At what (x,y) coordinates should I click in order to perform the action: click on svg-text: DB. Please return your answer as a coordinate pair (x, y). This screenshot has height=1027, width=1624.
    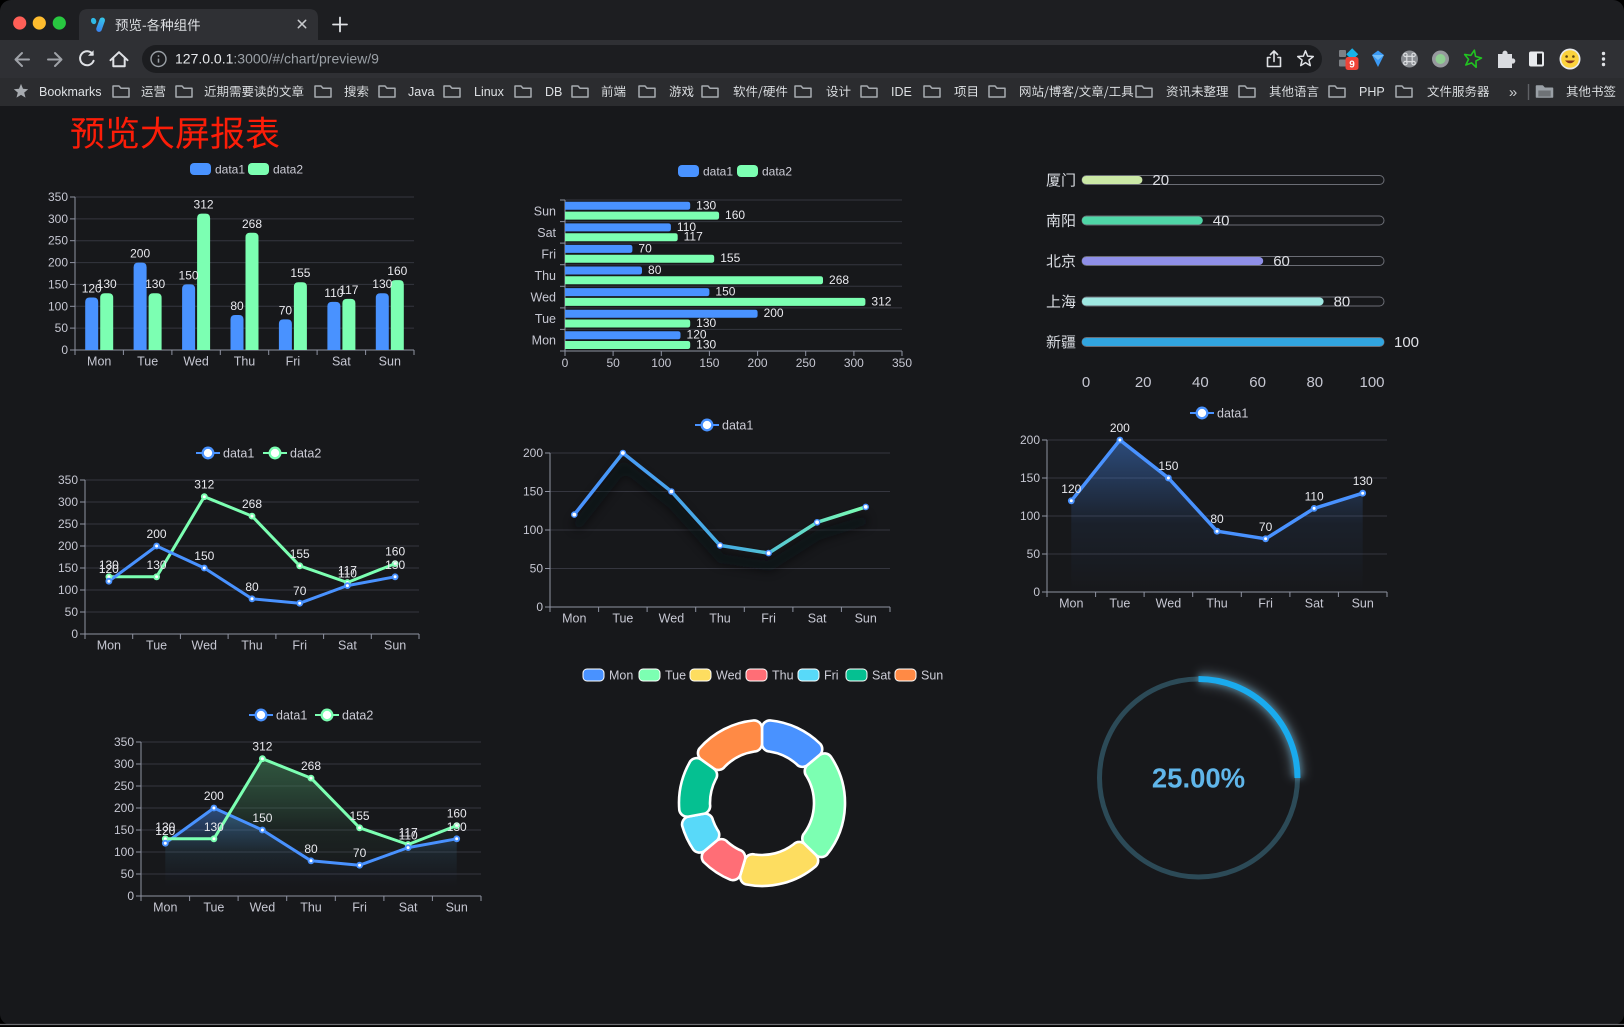
    Looking at the image, I should click on (553, 92).